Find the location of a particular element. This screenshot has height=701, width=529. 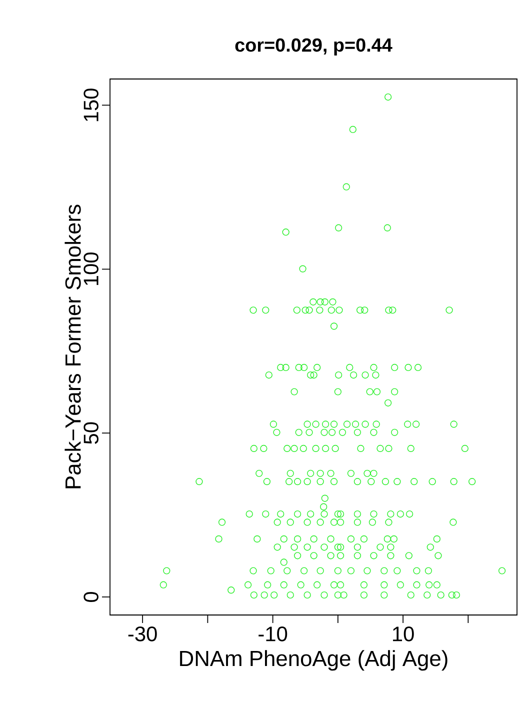

y-tick-label: 150 is located at coordinates (91, 105).